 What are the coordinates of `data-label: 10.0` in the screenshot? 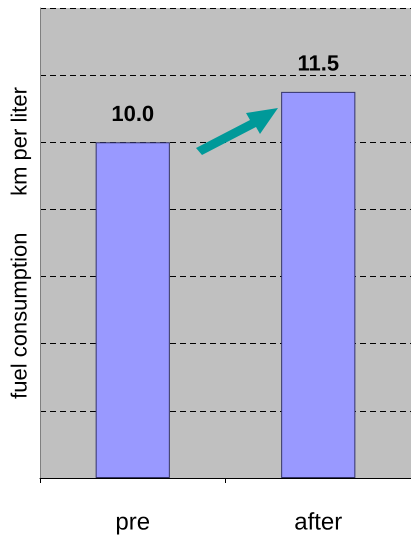 It's located at (132, 113).